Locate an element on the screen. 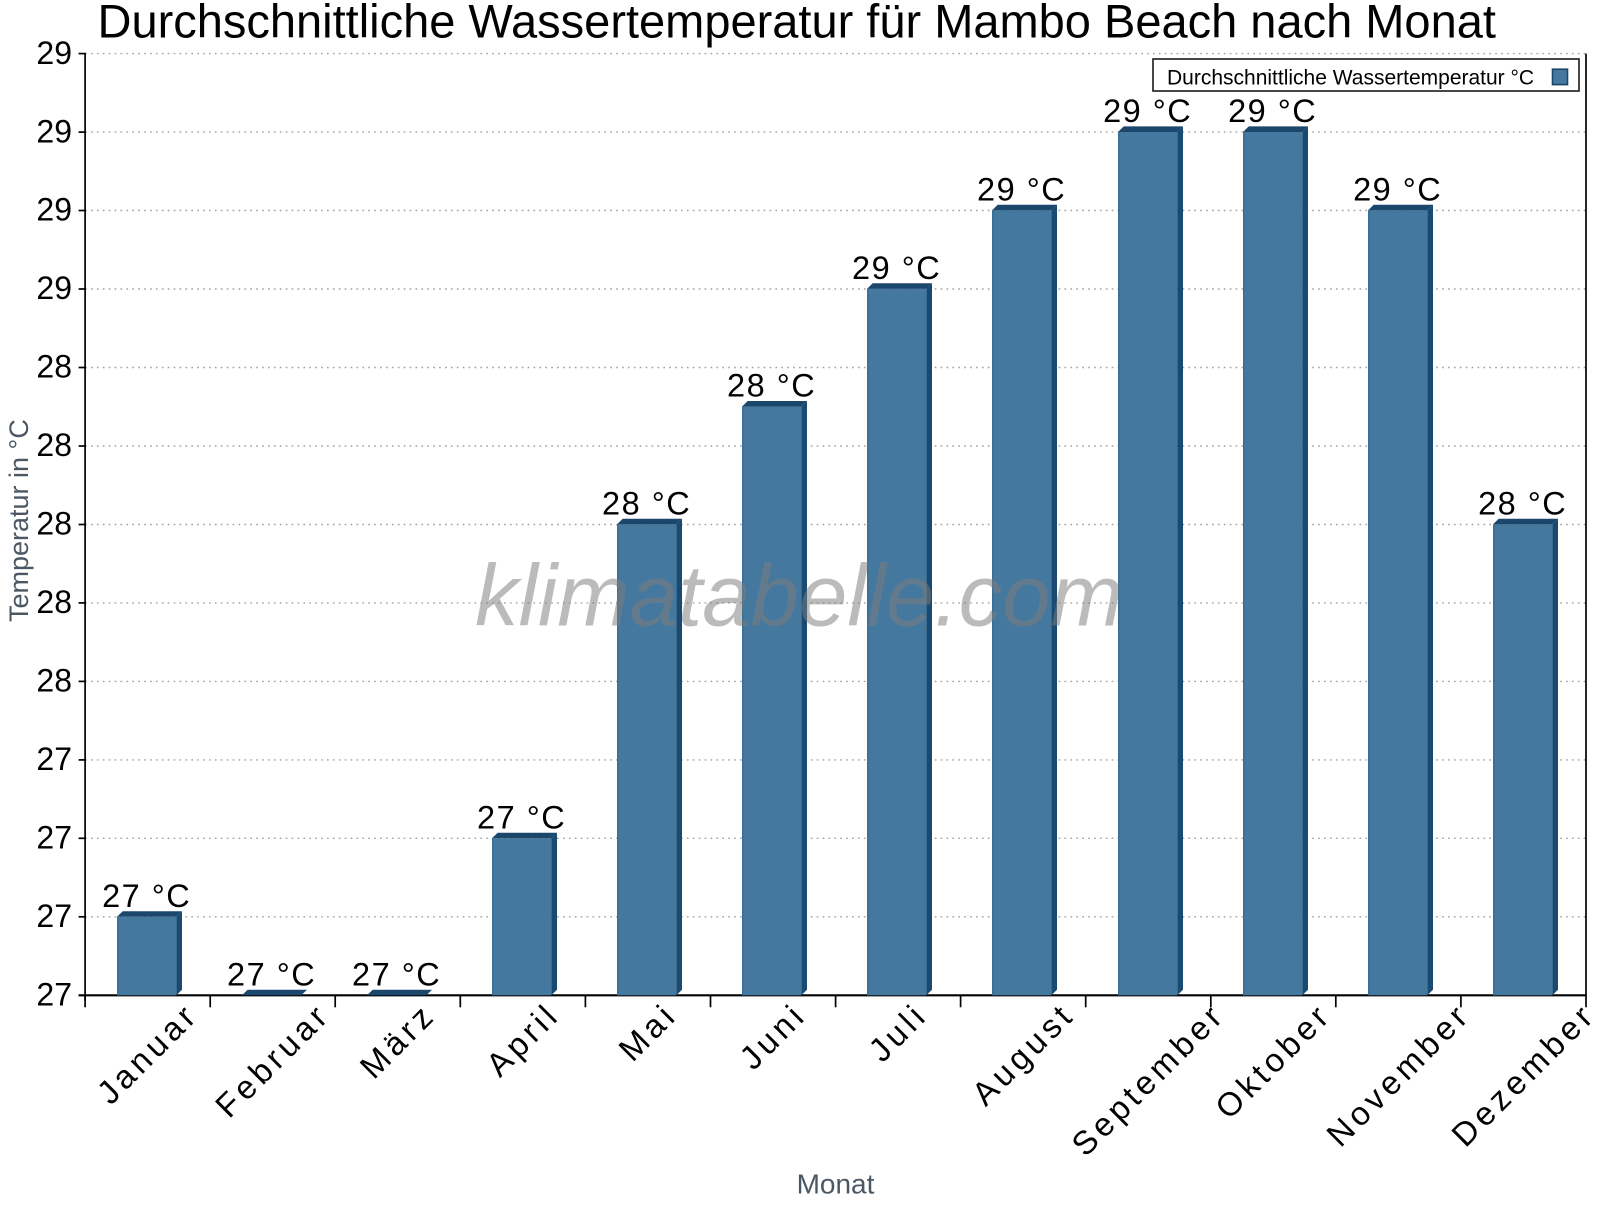 The image size is (1600, 1205). svg-text: Monat is located at coordinates (836, 1184).